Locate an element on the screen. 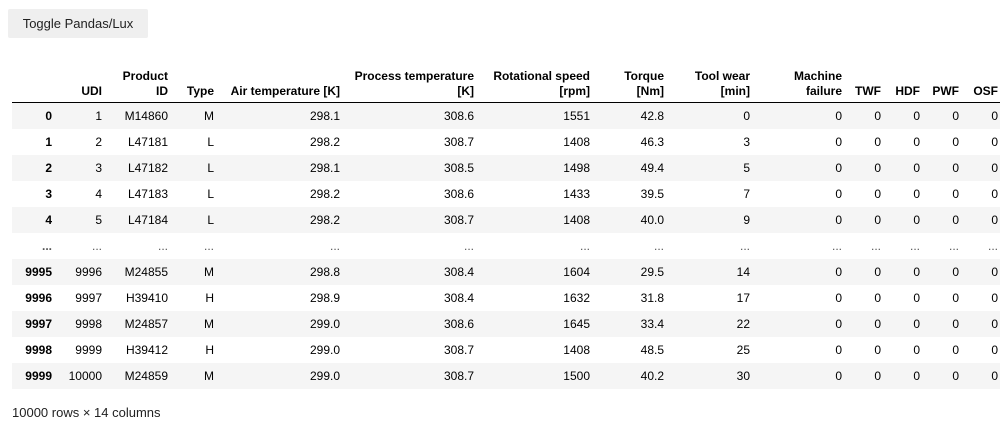  row-index: 9997 is located at coordinates (38, 323).